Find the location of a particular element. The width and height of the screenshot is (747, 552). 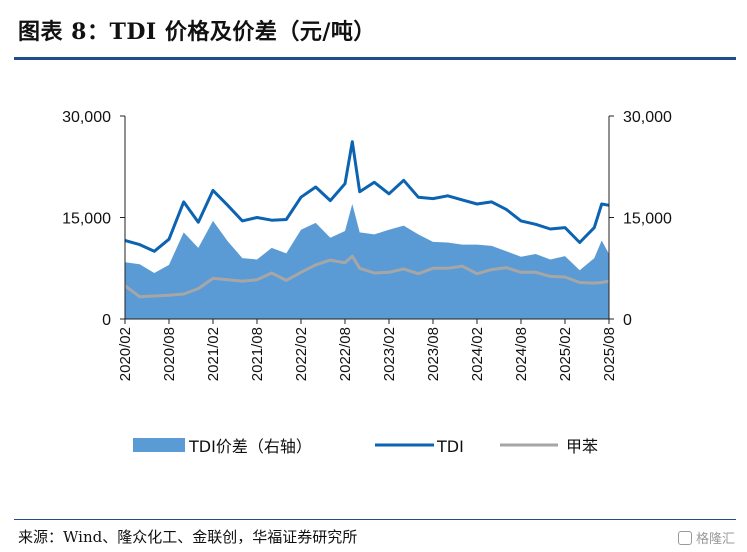

watermark-text: 格隆汇 is located at coordinates (715, 539).